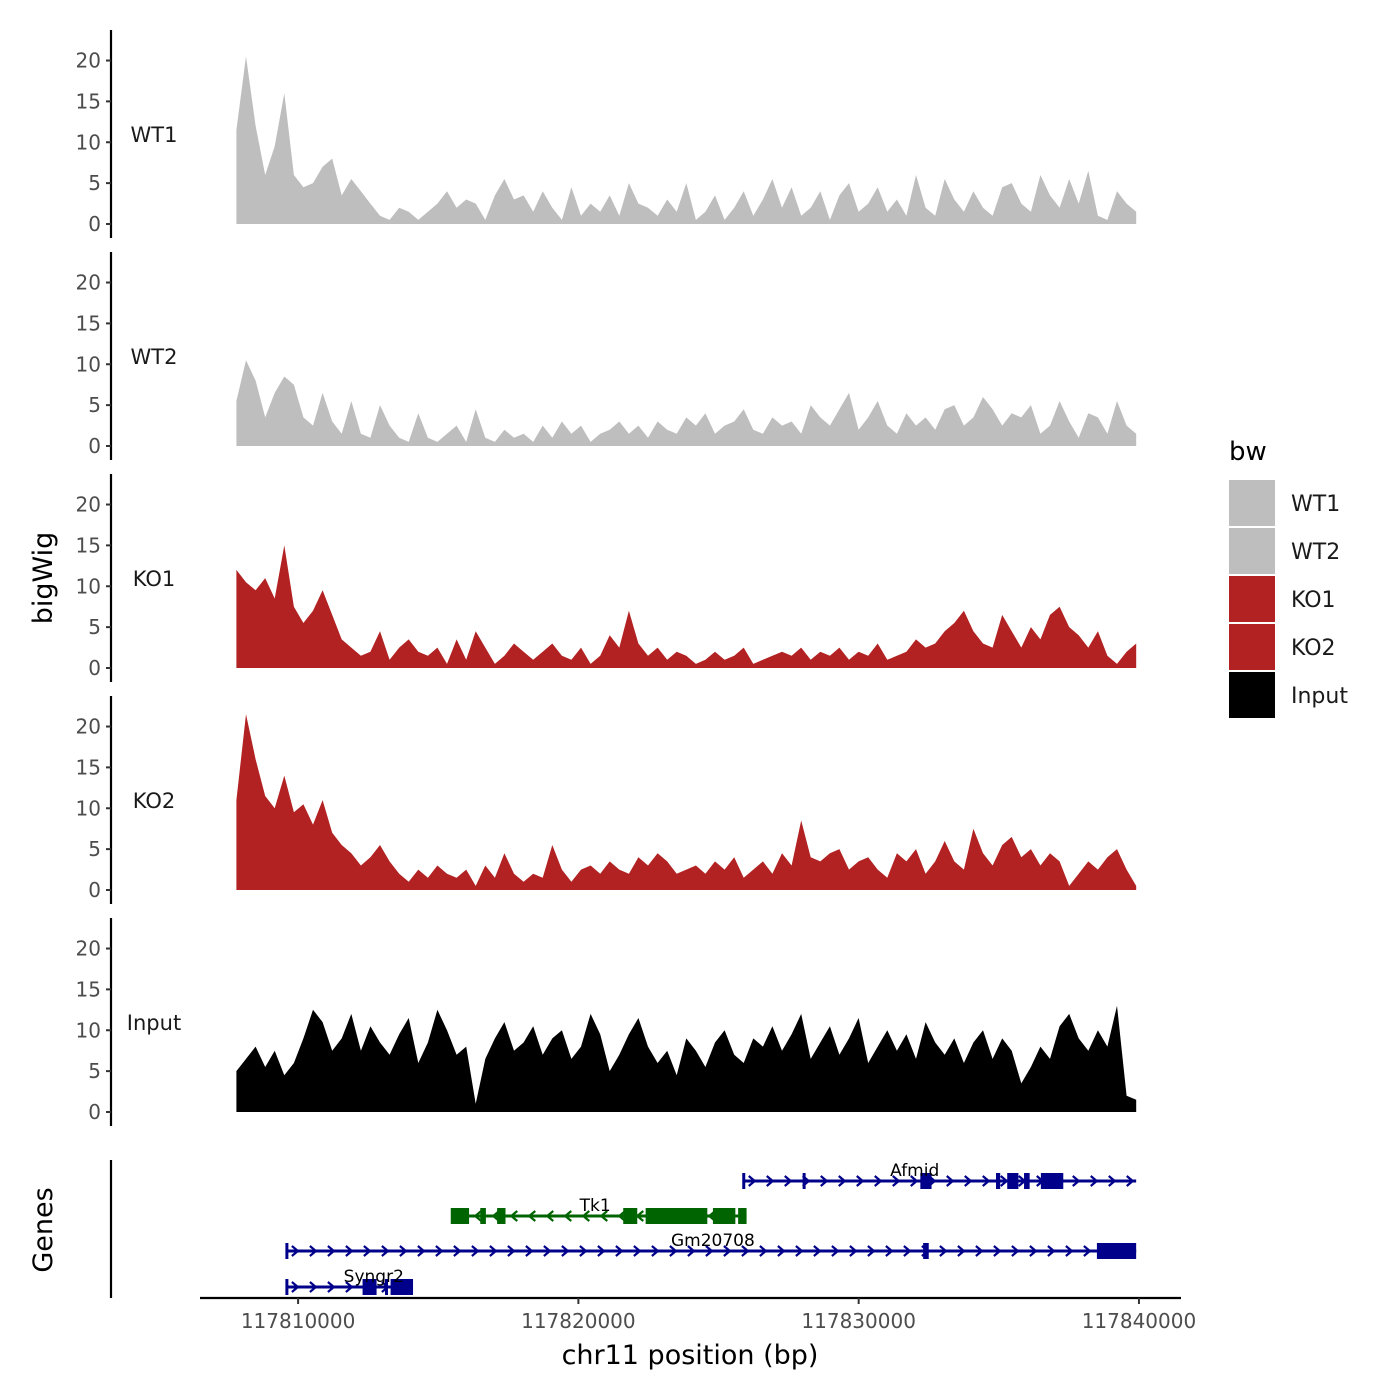 This screenshot has height=1400, width=1400. I want to click on x-axis-title: chr11 position (bp), so click(690, 1355).